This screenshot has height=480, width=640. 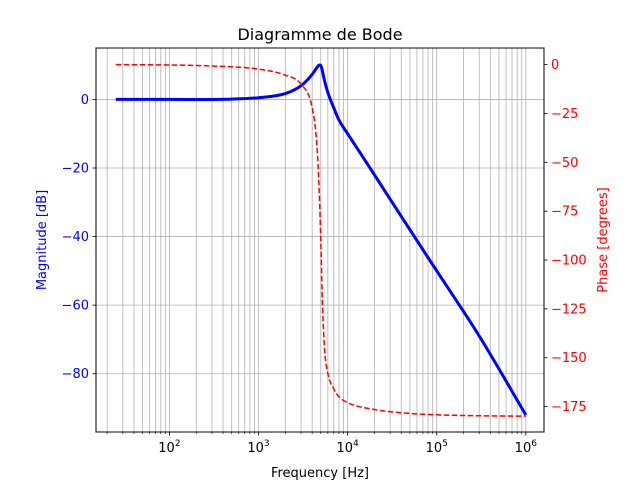 What do you see at coordinates (526, 447) in the screenshot?
I see `x-tick-label: 10⁶` at bounding box center [526, 447].